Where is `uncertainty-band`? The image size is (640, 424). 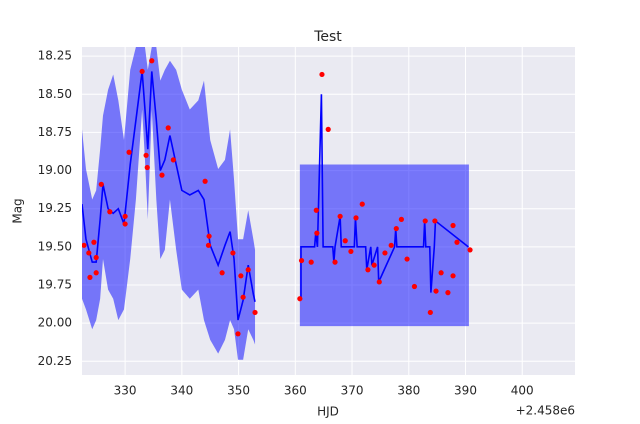 uncertainty-band is located at coordinates (384, 245).